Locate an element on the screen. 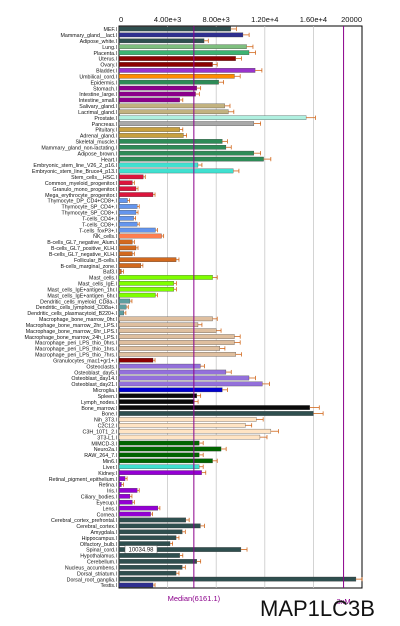 The image size is (400, 626). category-label: Dendritic_cells_plasmacytoid_B220+.I is located at coordinates (72, 314).